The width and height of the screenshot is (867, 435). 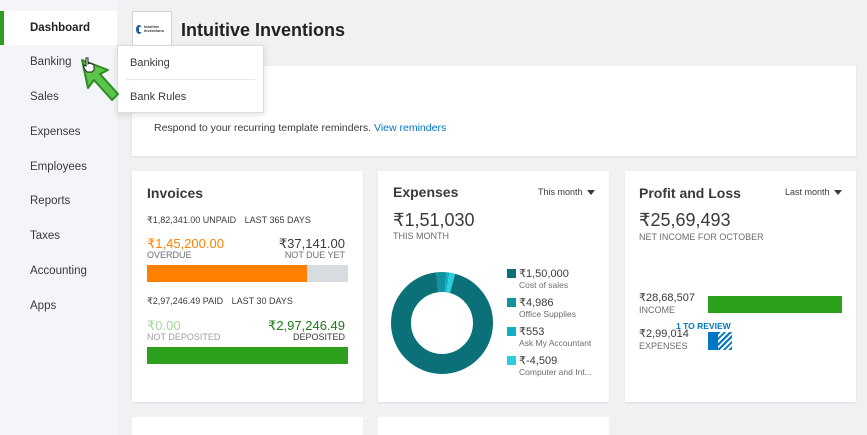 I want to click on legend-swatch-ask-my-accountant, so click(x=511, y=331).